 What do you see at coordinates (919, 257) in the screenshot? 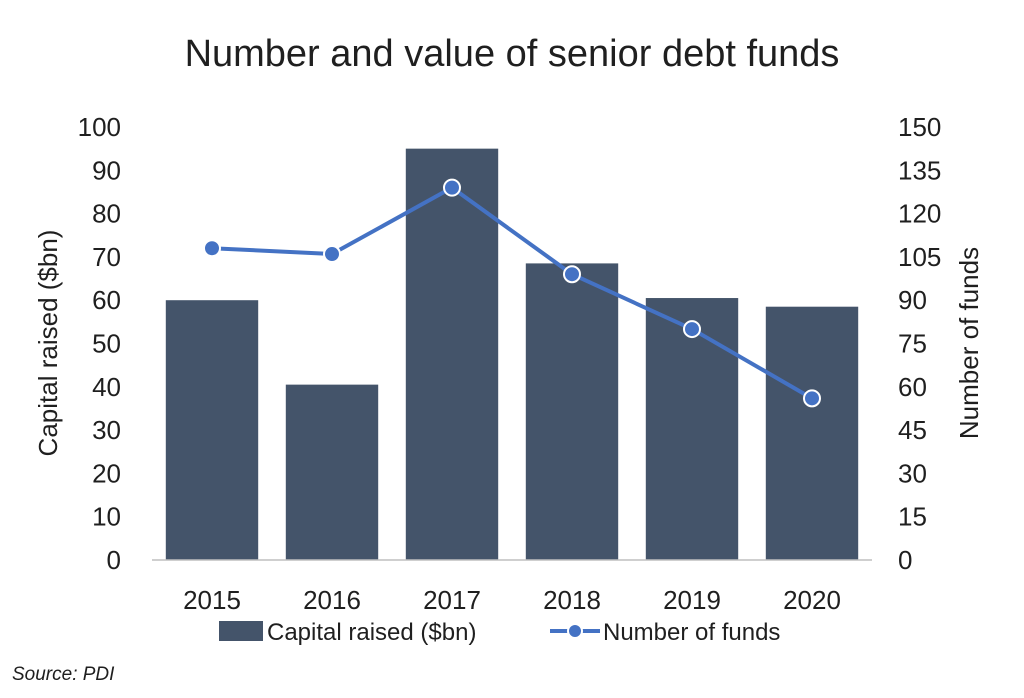
I see `y-right-tick-label: 105` at bounding box center [919, 257].